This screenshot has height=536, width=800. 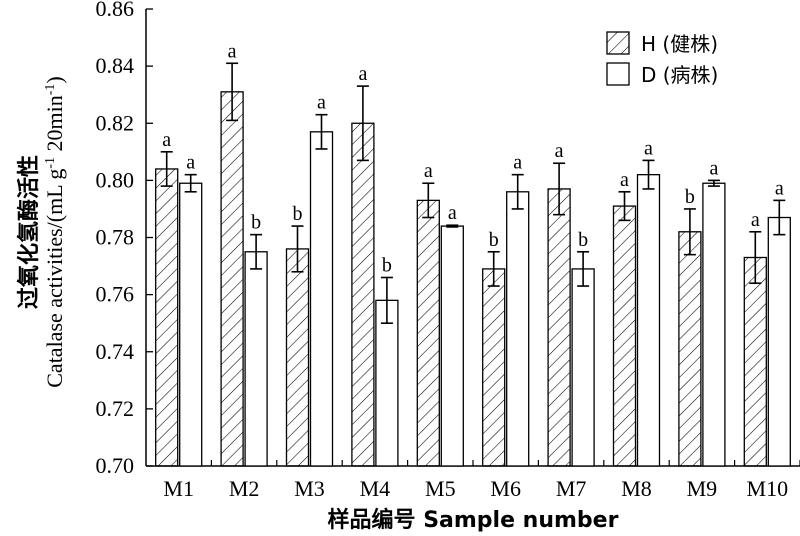 I want to click on legend: H (健株) D (病株), so click(x=662, y=59).